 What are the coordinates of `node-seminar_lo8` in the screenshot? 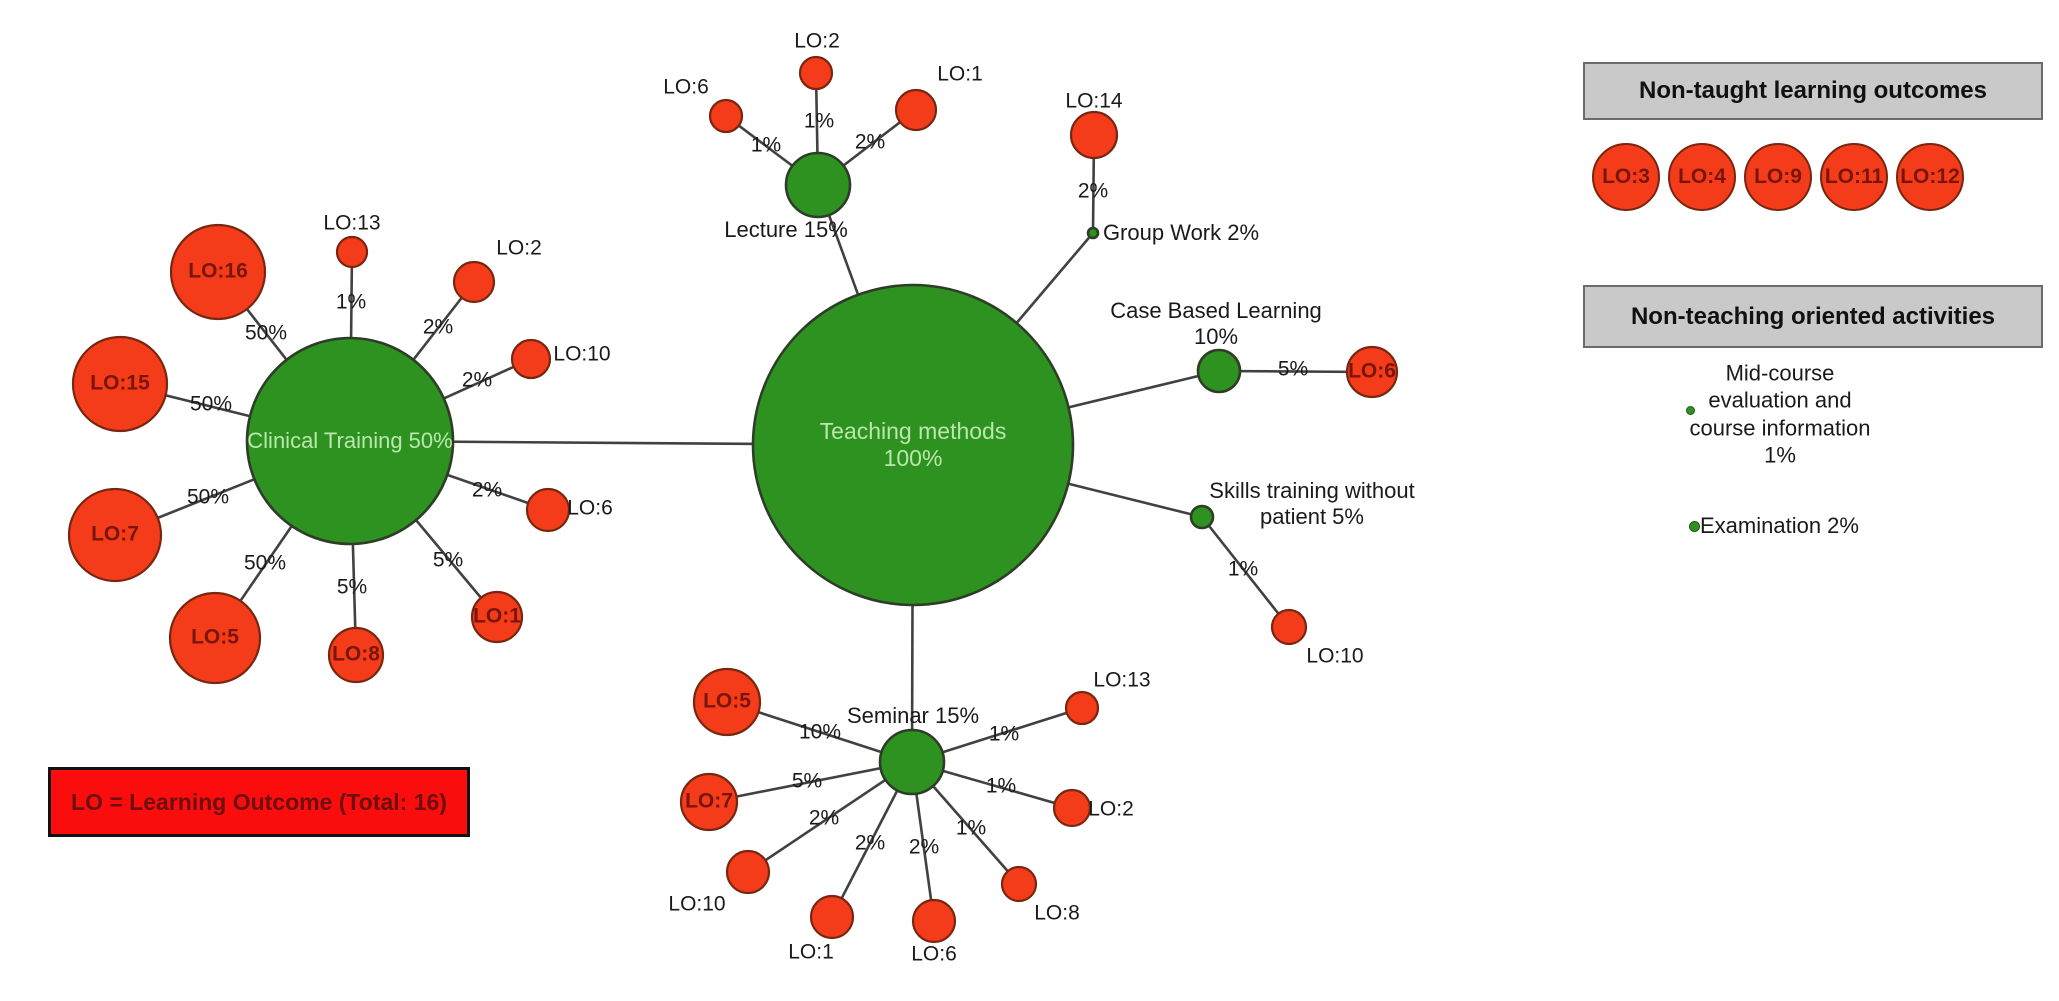 It's located at (1019, 884).